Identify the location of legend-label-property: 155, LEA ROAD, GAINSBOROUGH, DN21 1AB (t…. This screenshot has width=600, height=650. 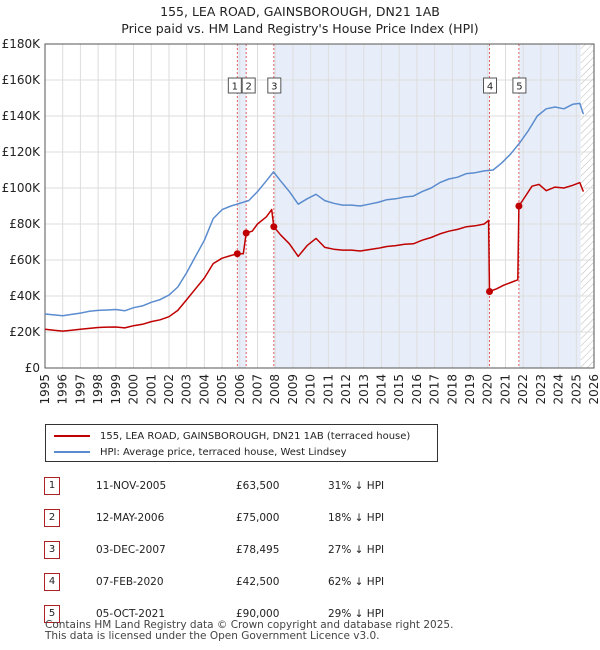
(255, 436).